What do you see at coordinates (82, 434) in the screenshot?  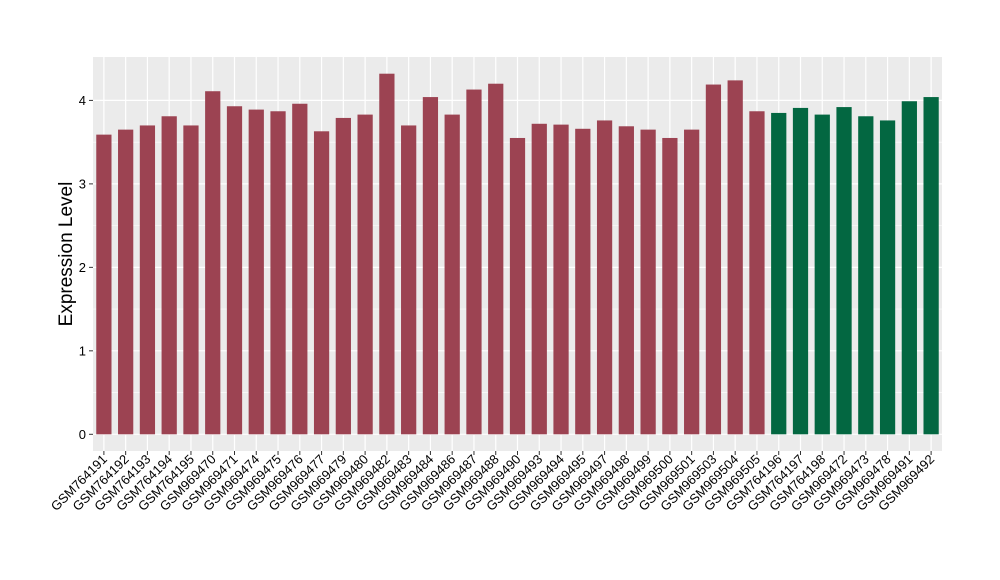 I see `y-tick-label: 0` at bounding box center [82, 434].